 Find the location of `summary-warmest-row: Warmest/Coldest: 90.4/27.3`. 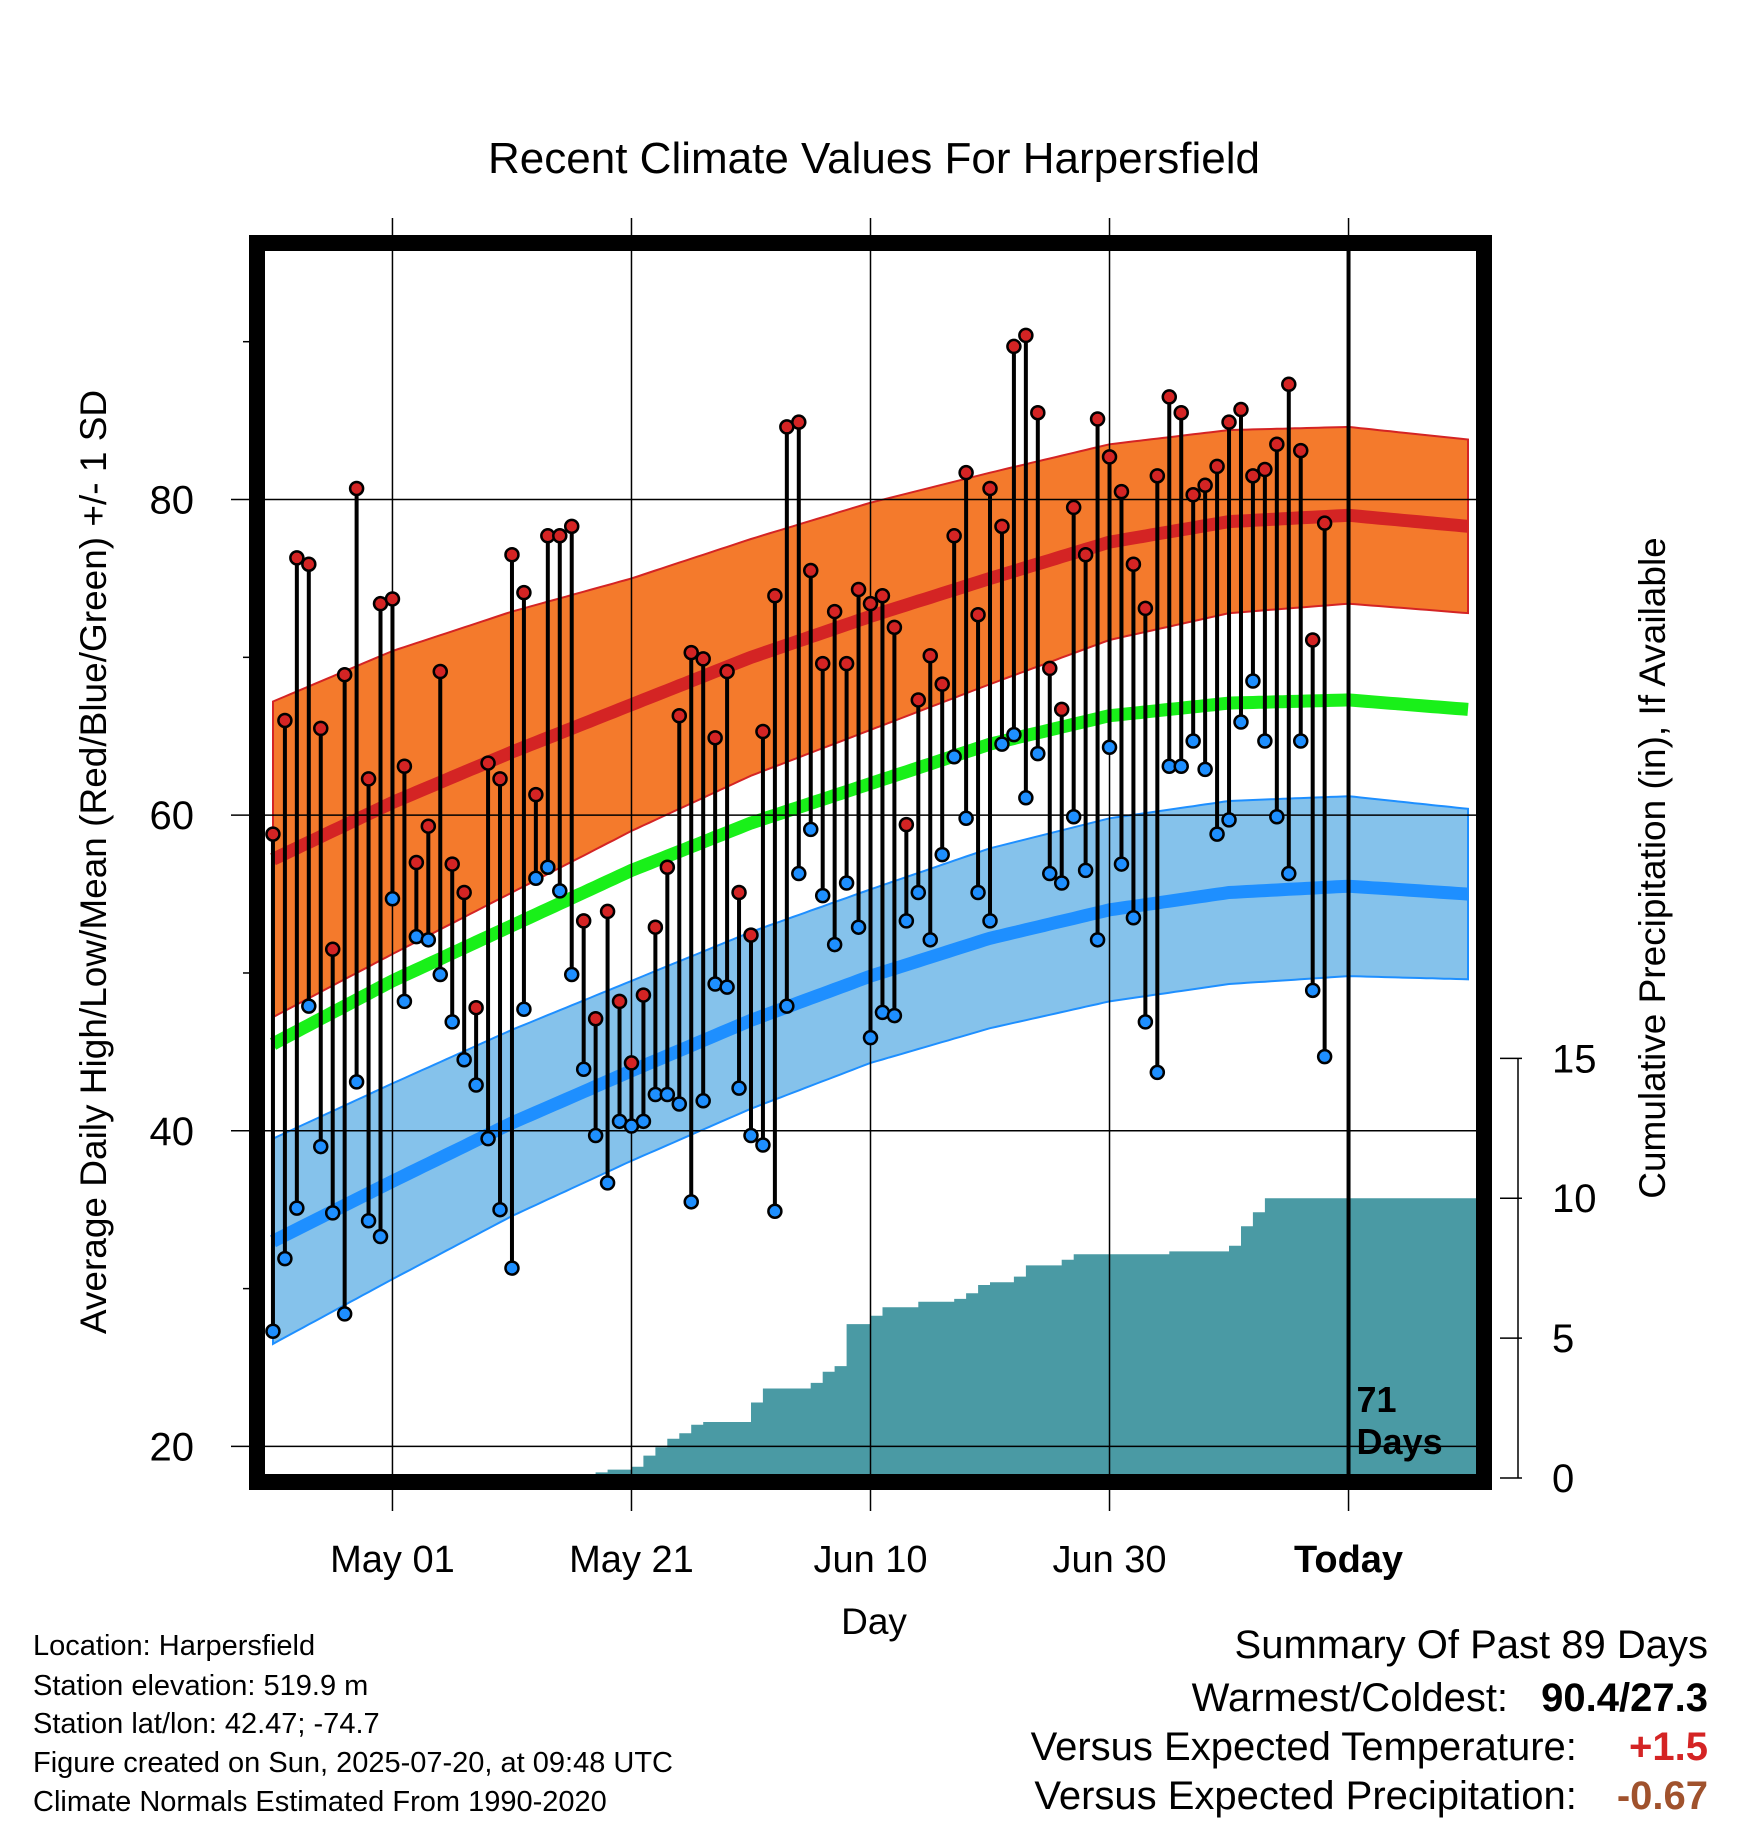

summary-warmest-row: Warmest/Coldest: 90.4/27.3 is located at coordinates (1450, 1698).